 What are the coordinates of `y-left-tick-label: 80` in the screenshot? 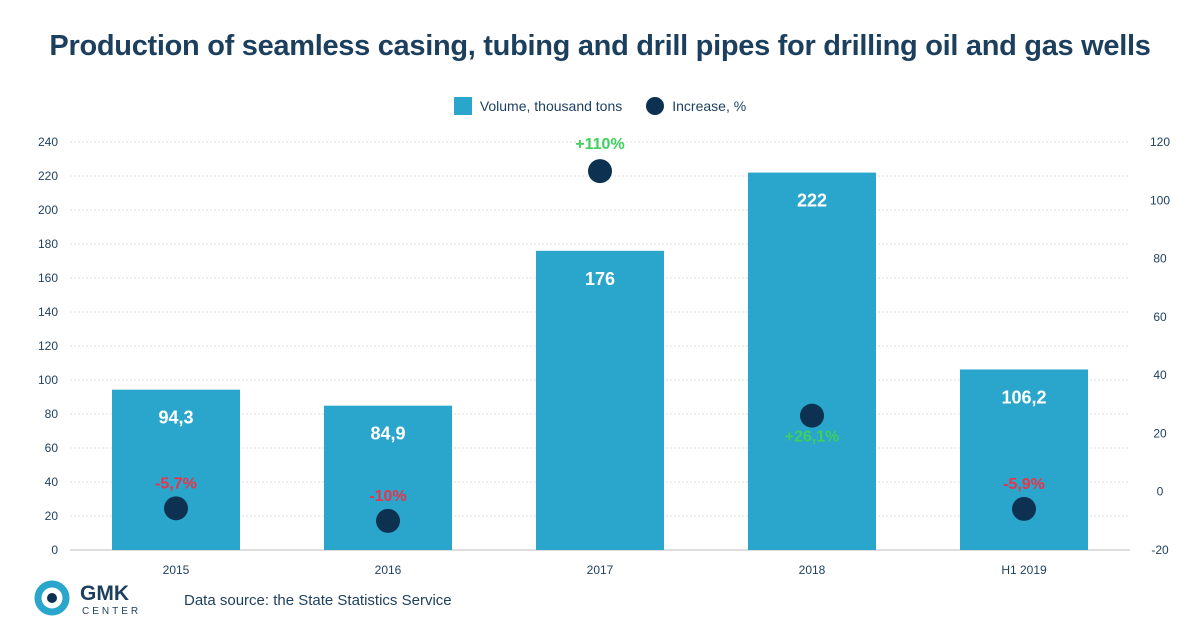 It's located at (52, 414).